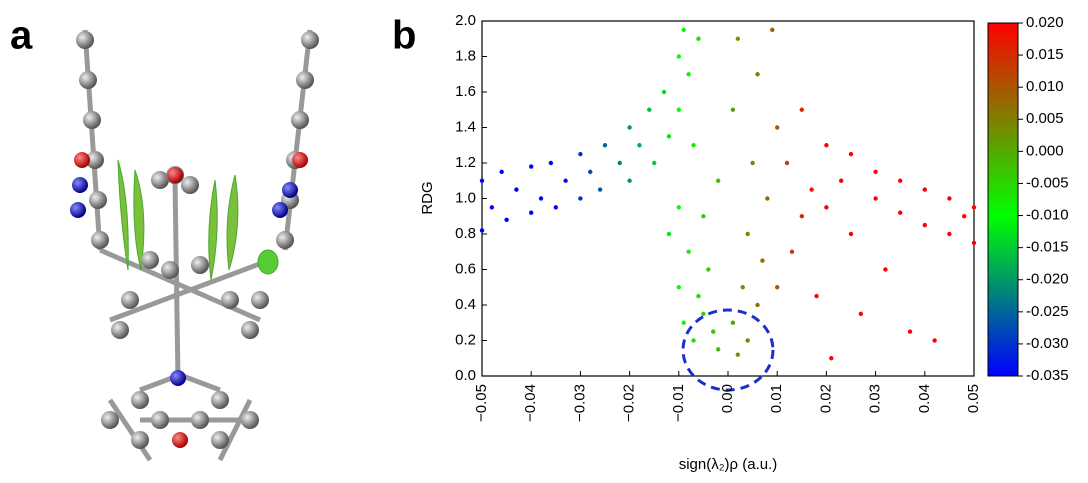  Describe the element at coordinates (1047, 182) in the screenshot. I see `colorbar-tick-label: -0.005` at that location.